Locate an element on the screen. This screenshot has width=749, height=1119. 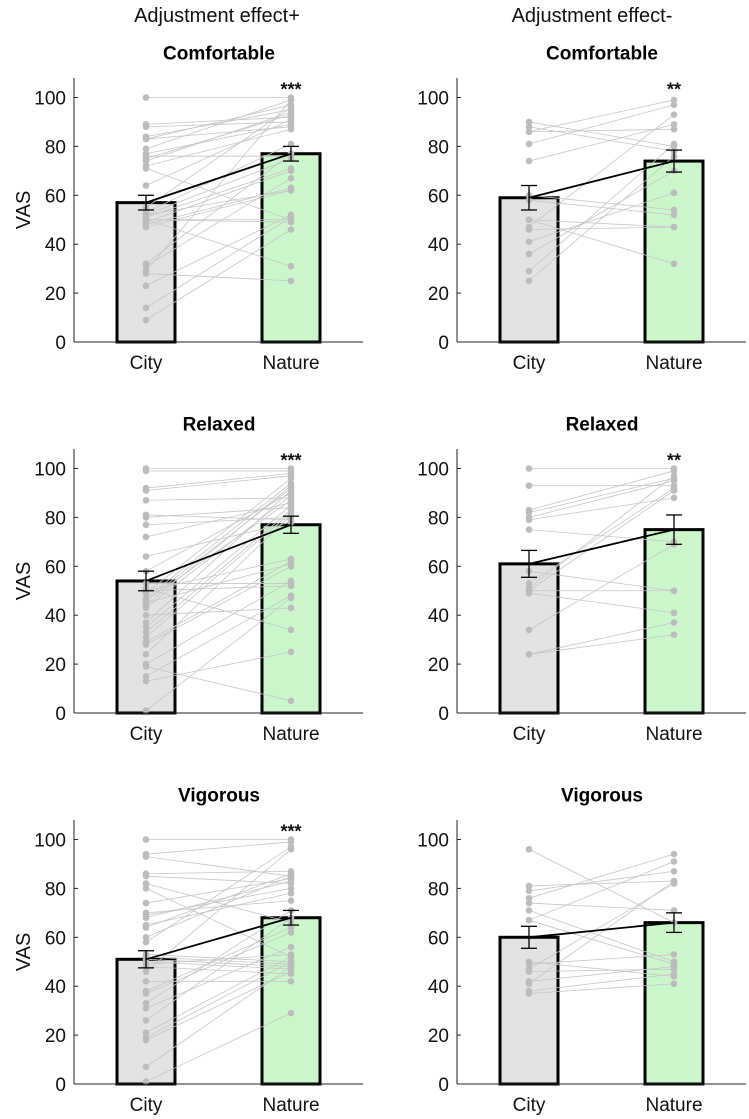
nature-bar is located at coordinates (674, 251).